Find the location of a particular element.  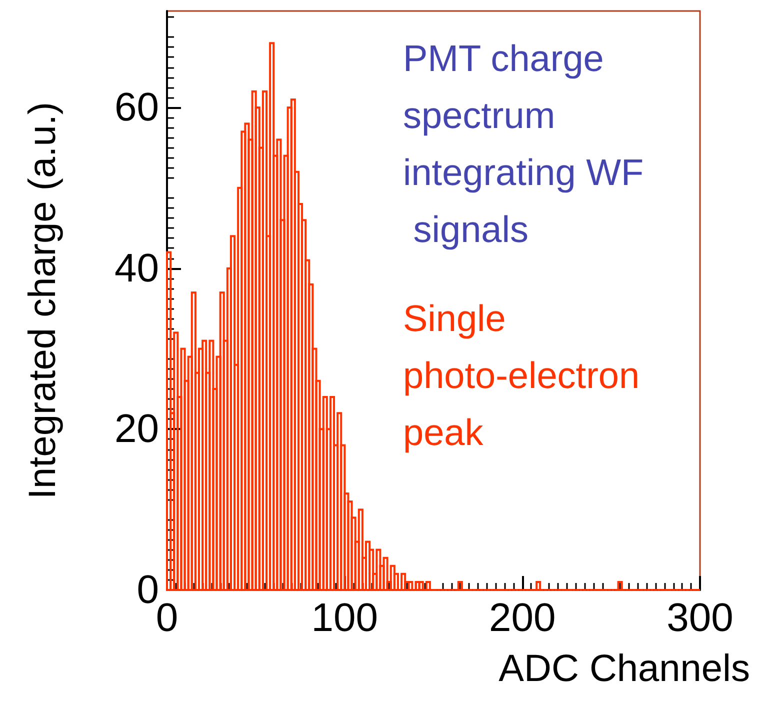

annotation: Single photo-electron peak is located at coordinates (526, 375).